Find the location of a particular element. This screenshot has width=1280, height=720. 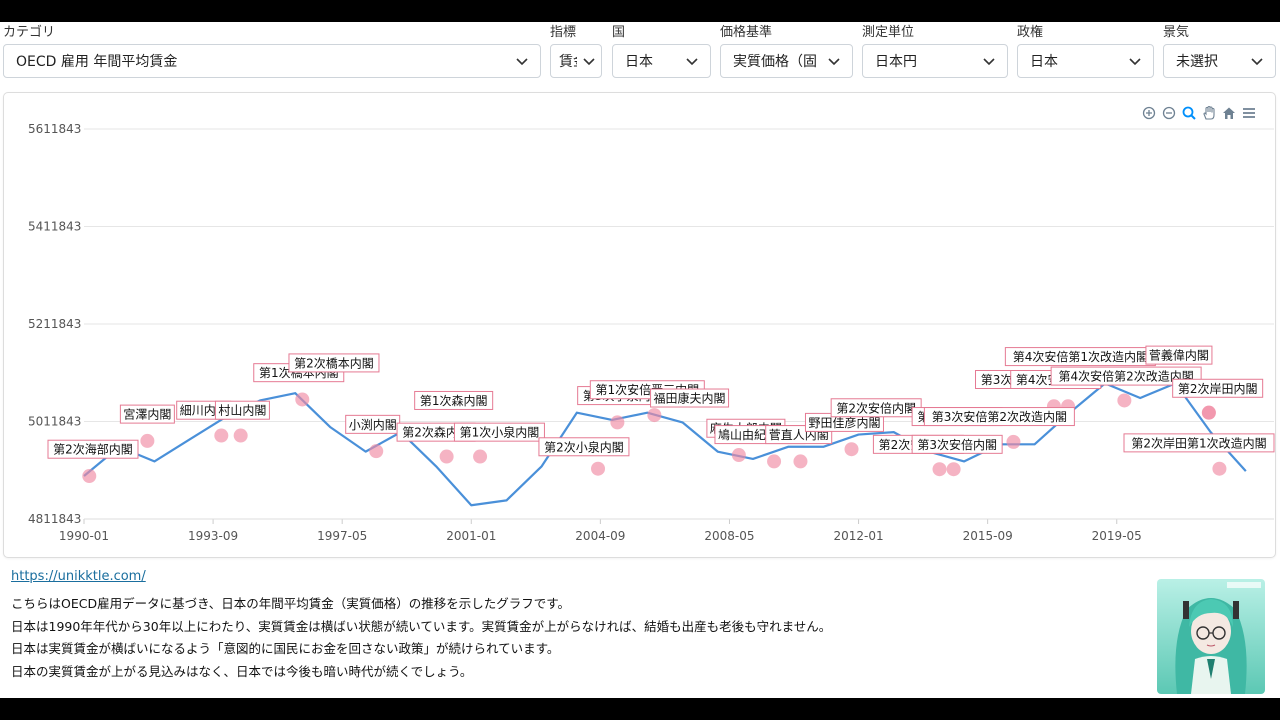

home-icon is located at coordinates (1229, 113).